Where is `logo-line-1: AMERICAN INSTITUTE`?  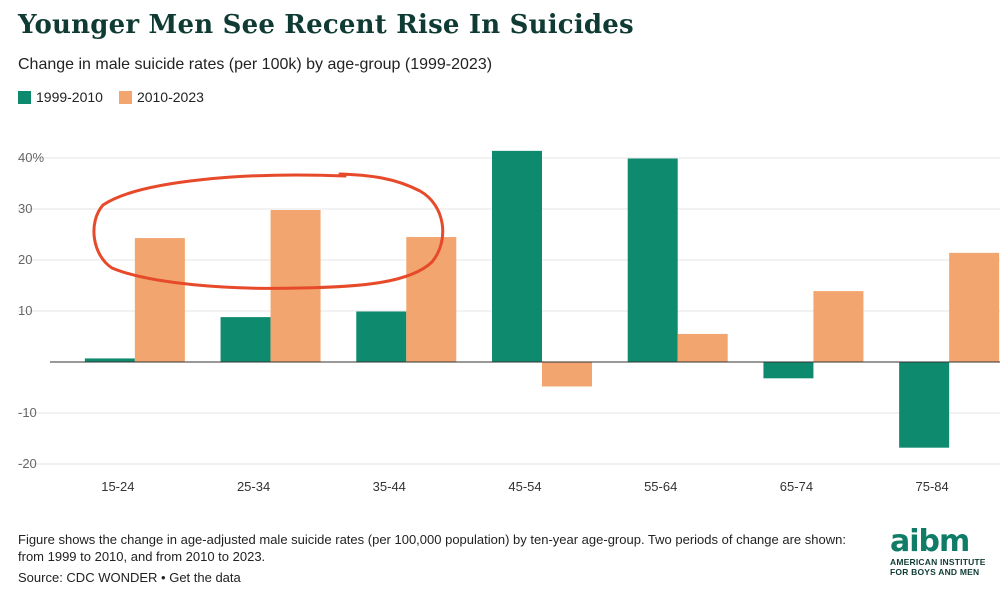 logo-line-1: AMERICAN INSTITUTE is located at coordinates (938, 562).